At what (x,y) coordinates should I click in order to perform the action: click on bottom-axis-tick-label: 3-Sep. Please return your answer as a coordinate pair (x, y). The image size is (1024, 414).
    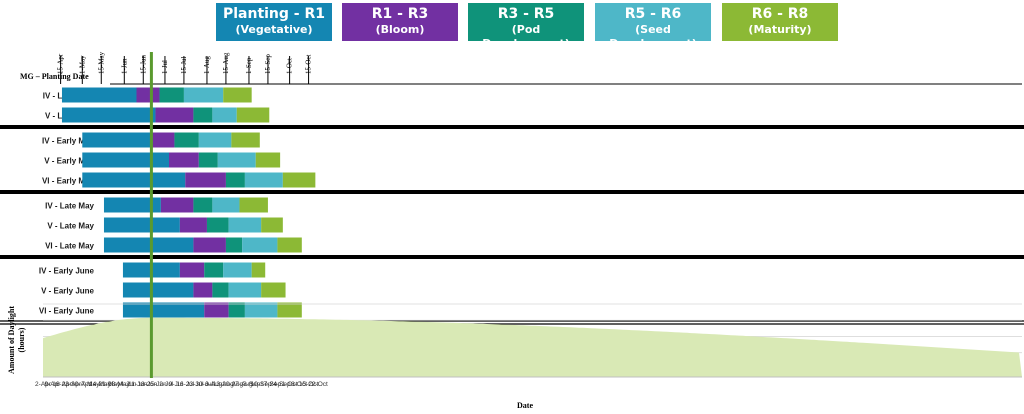
    Looking at the image, I should click on (252, 384).